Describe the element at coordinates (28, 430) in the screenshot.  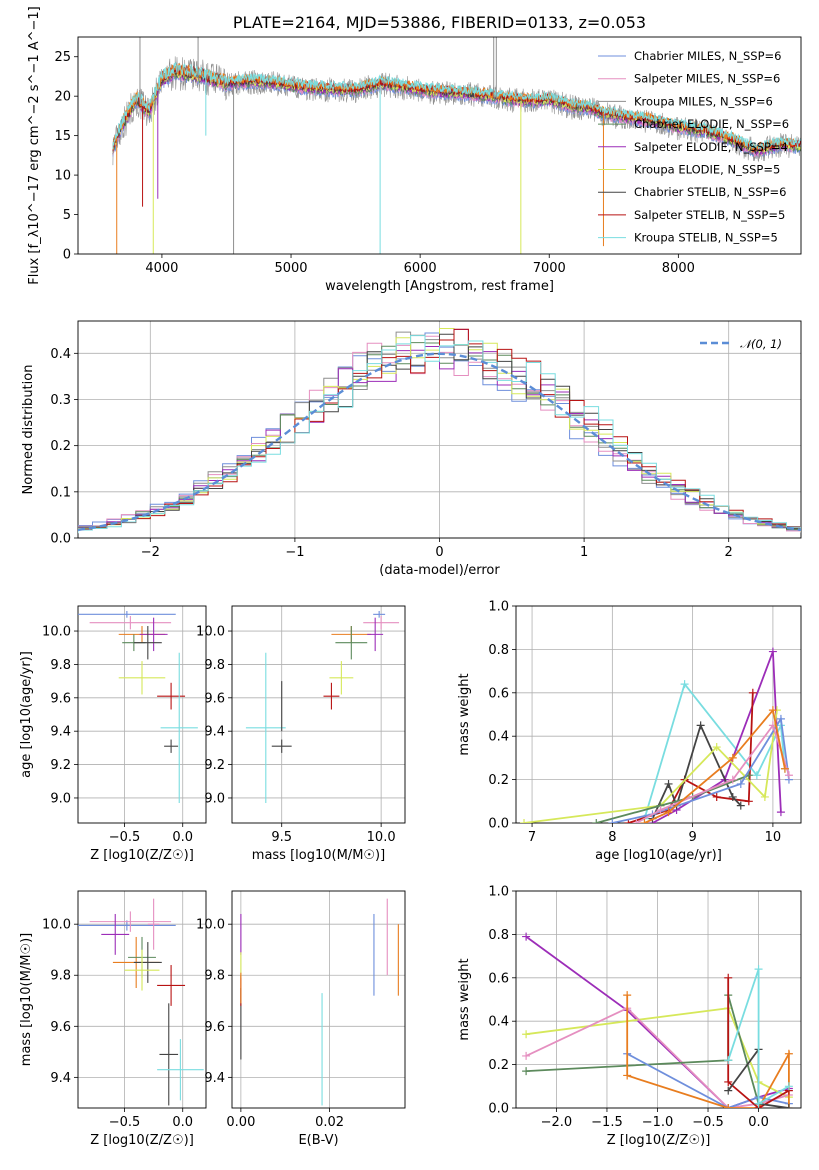
I see `y-axis-label: Normed distribution` at that location.